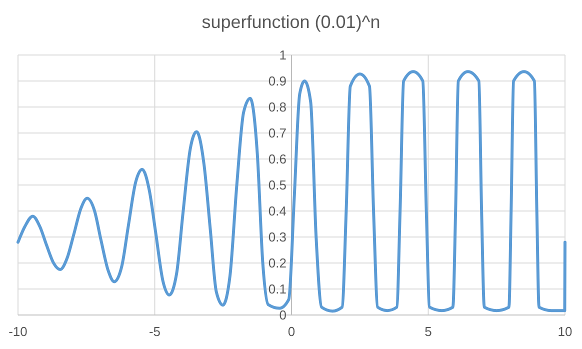 This screenshot has height=349, width=582. I want to click on y-tick-label: 0.4, so click(277, 211).